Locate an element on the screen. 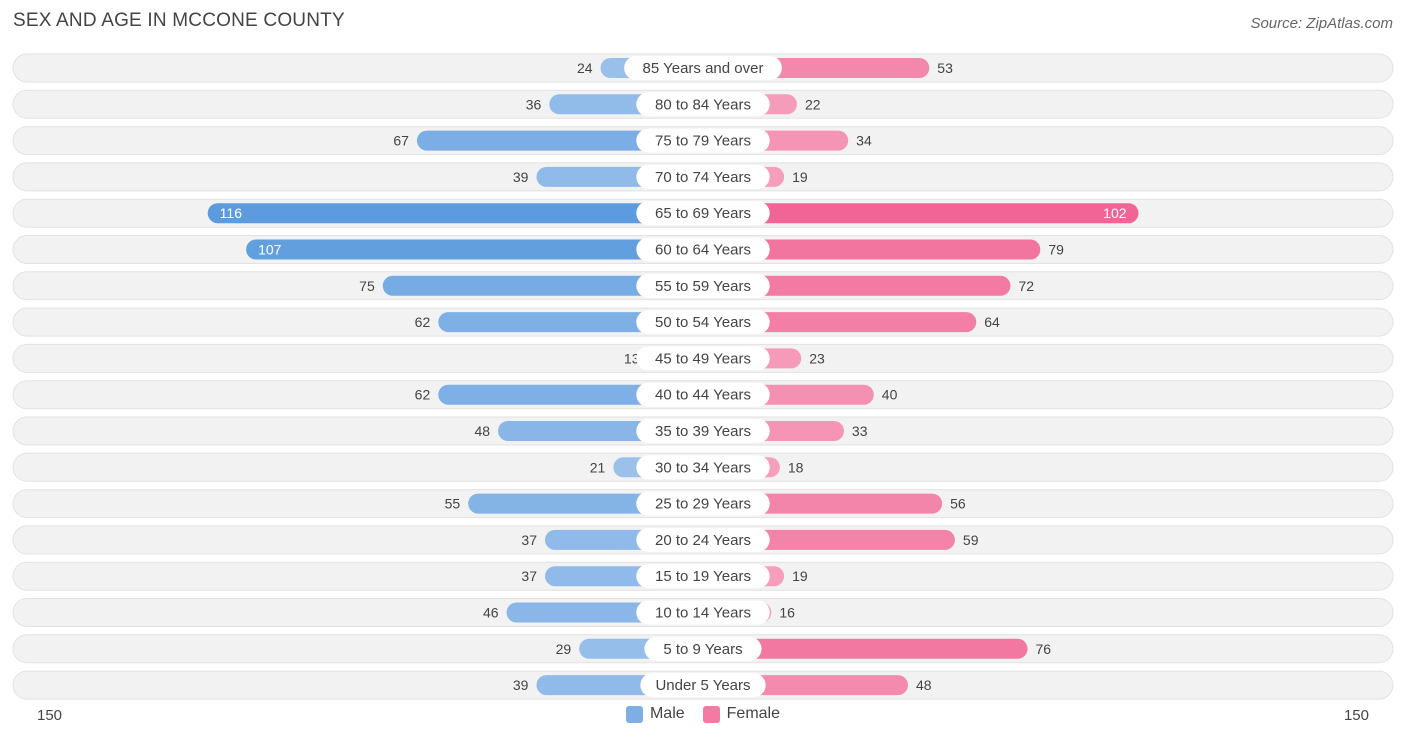 The width and height of the screenshot is (1406, 740). female-value-label: 22 is located at coordinates (813, 104).